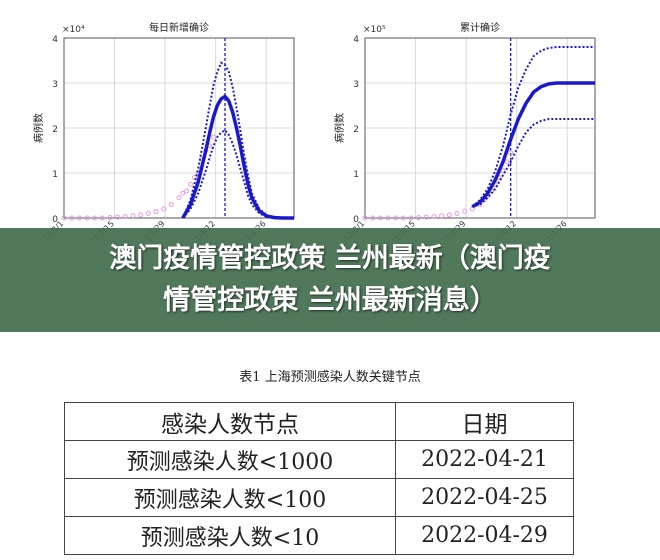 This screenshot has width=660, height=560. What do you see at coordinates (330, 300) in the screenshot?
I see `headline-line-2: 情管控政策 兰州最新消息）` at bounding box center [330, 300].